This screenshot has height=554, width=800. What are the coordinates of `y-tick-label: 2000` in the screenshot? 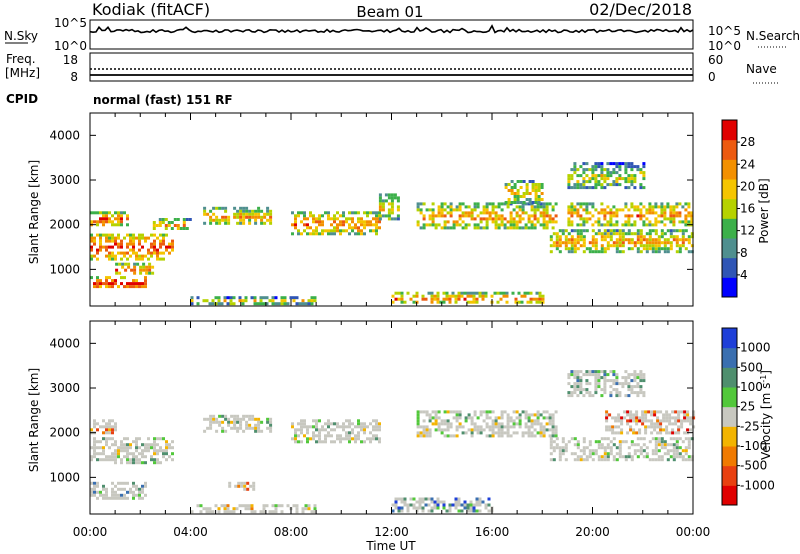 It's located at (64, 433).